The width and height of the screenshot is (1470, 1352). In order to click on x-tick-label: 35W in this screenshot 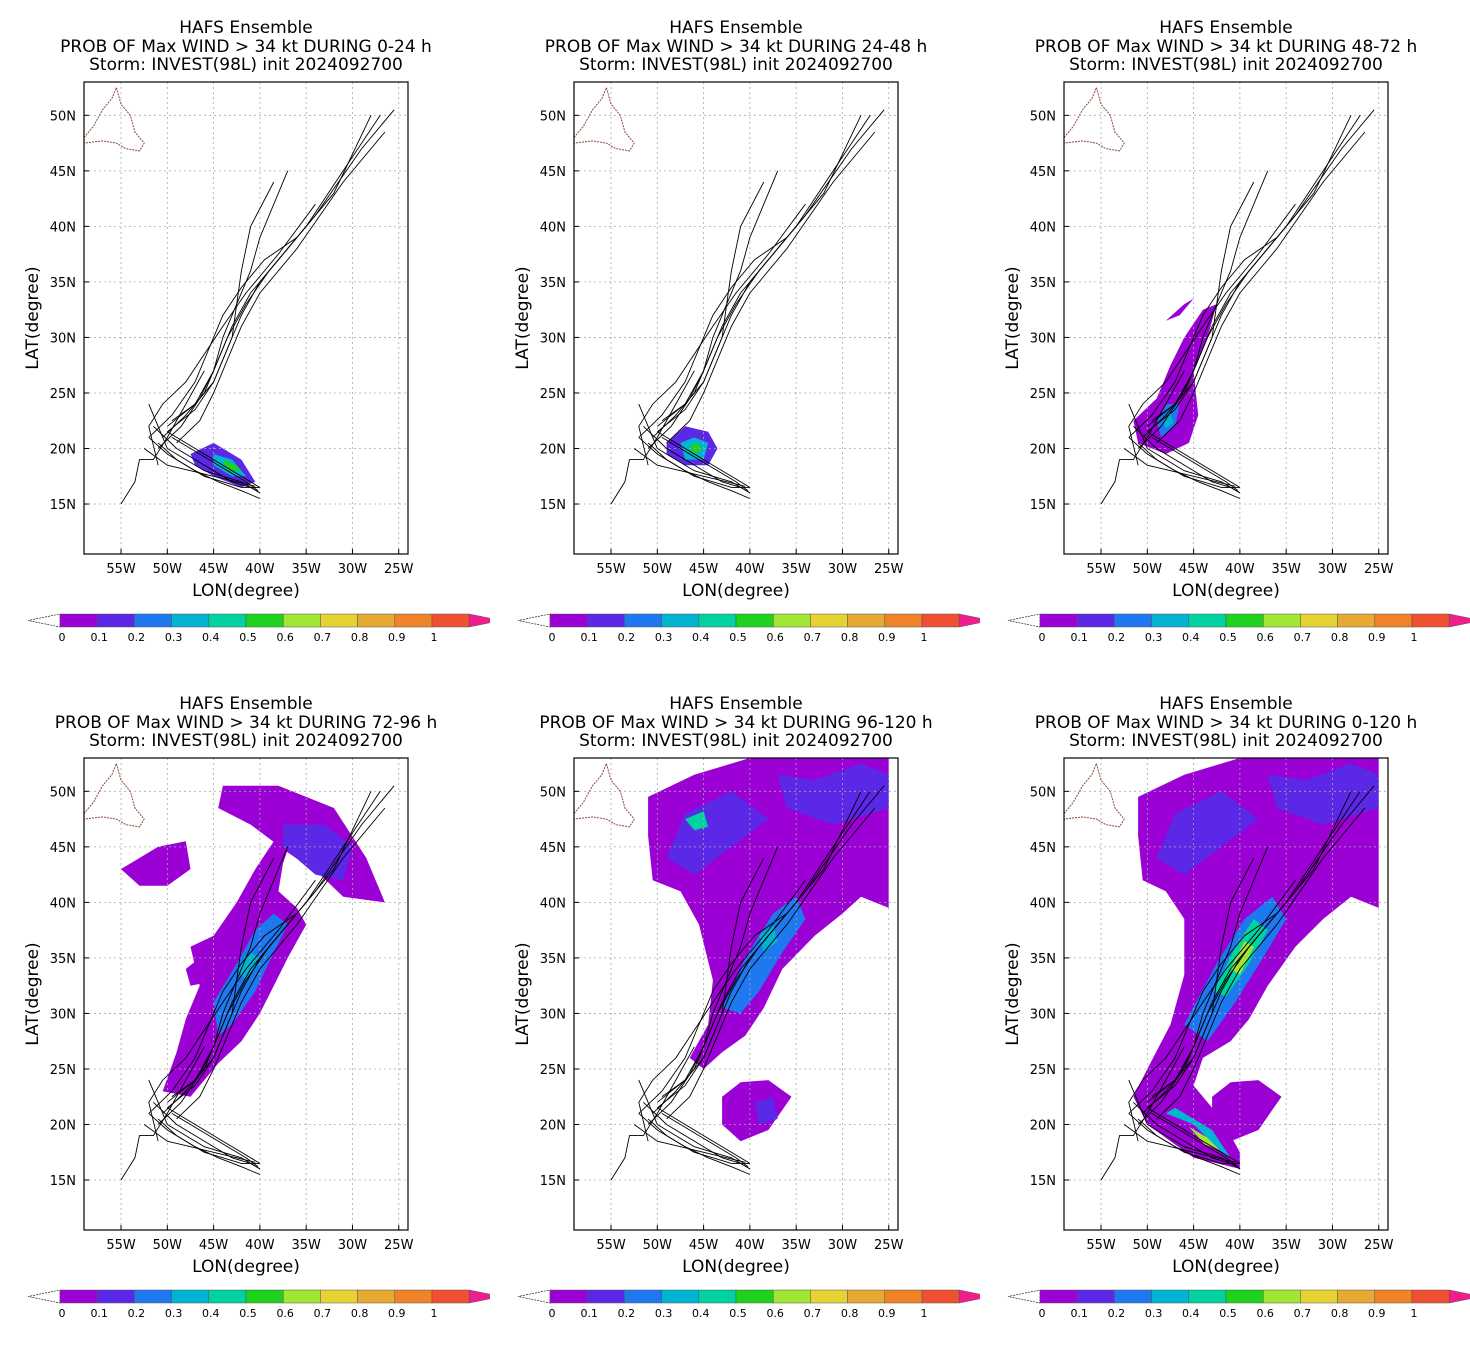, I will do `click(306, 569)`.